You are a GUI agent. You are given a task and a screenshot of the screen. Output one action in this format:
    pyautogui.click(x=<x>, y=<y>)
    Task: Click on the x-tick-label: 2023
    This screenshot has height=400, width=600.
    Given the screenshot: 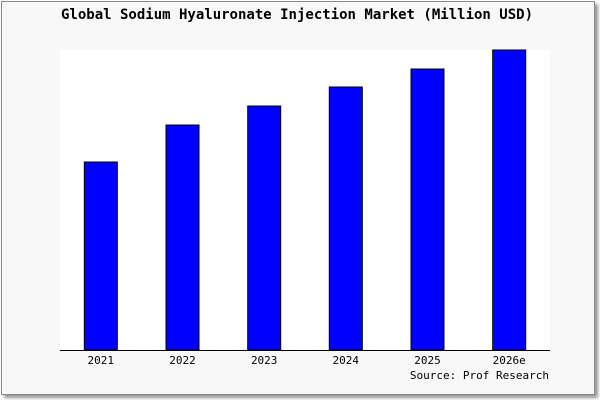 What is the action you would take?
    pyautogui.click(x=264, y=360)
    